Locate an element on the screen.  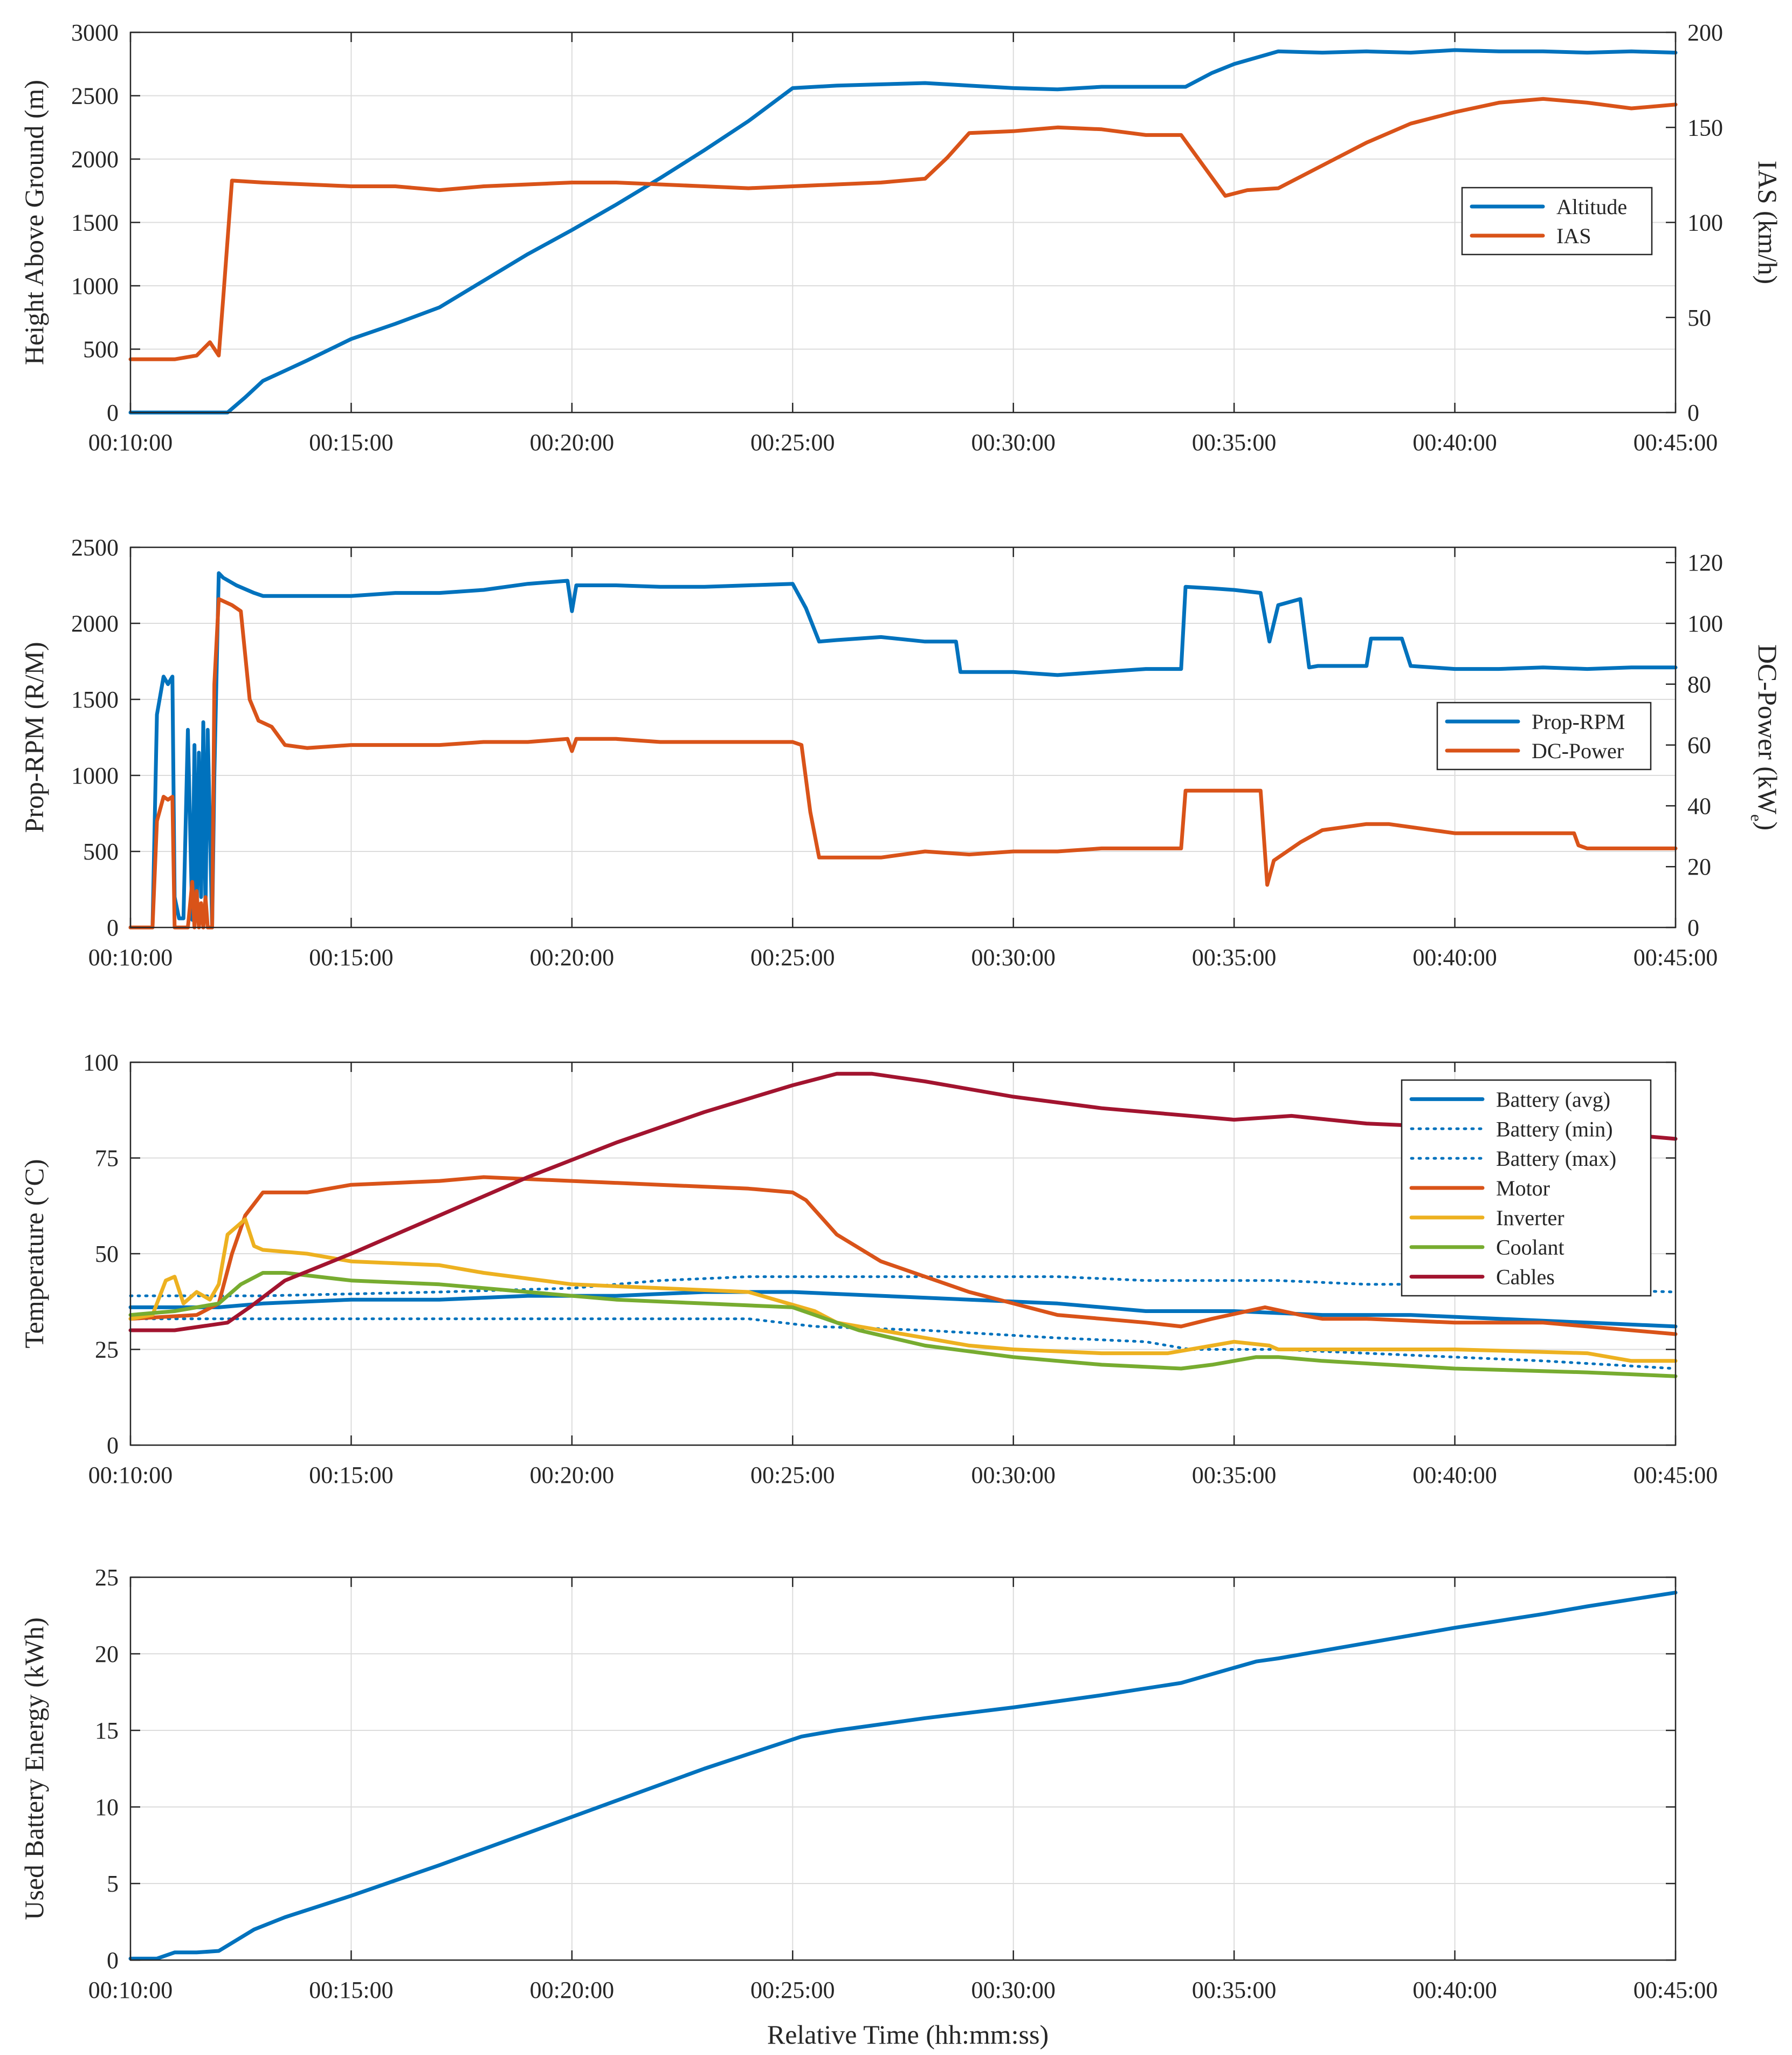
series-line-battery-min is located at coordinates (903, 1343).